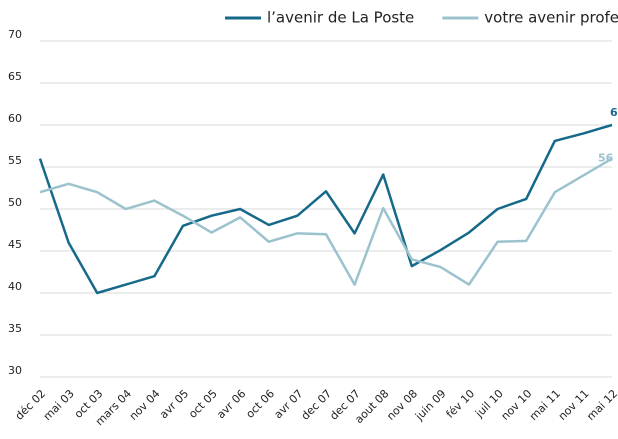 Image resolution: width=618 pixels, height=439 pixels. What do you see at coordinates (231, 404) in the screenshot?
I see `x-tick-label: avr 06` at bounding box center [231, 404].